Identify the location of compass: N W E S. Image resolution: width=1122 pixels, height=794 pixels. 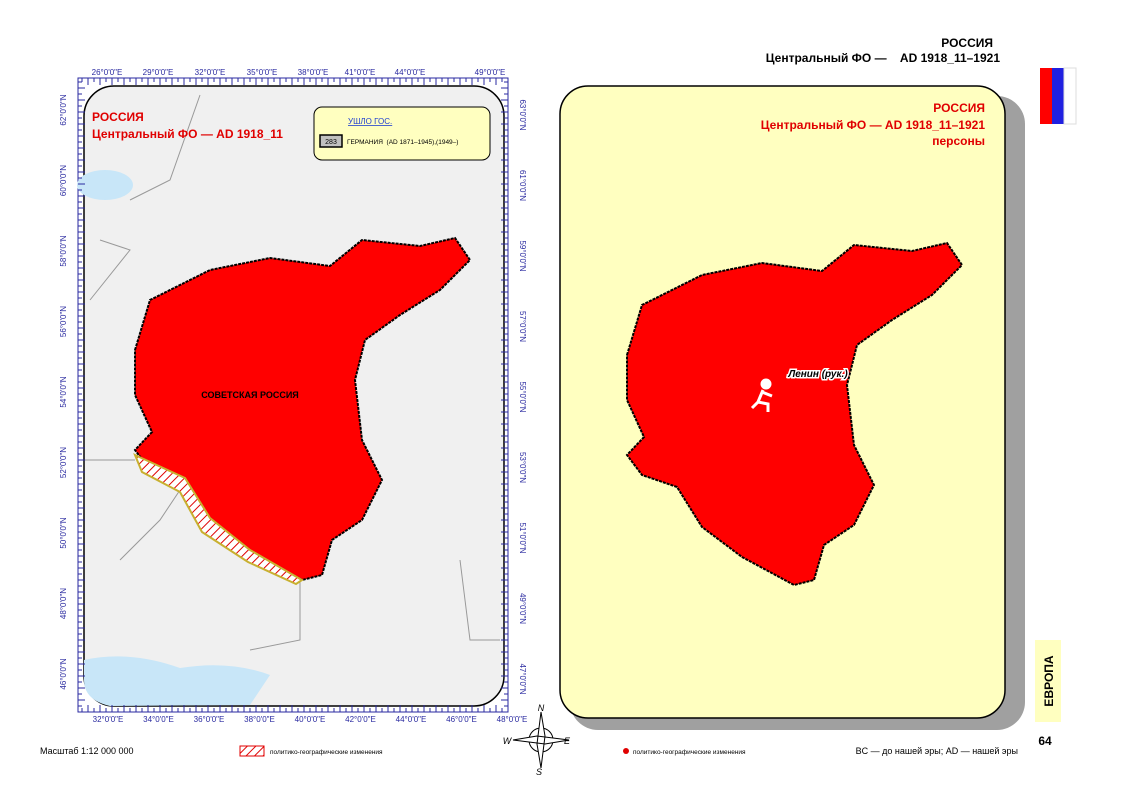
(537, 740).